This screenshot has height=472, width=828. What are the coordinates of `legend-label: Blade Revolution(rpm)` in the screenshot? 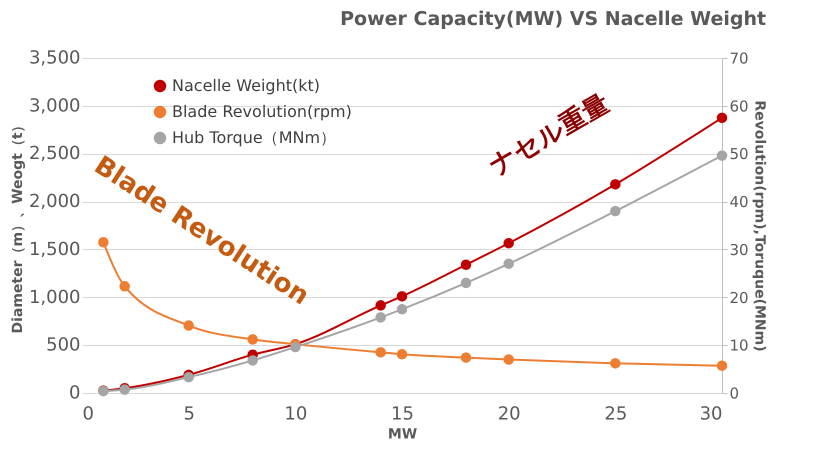 It's located at (262, 111).